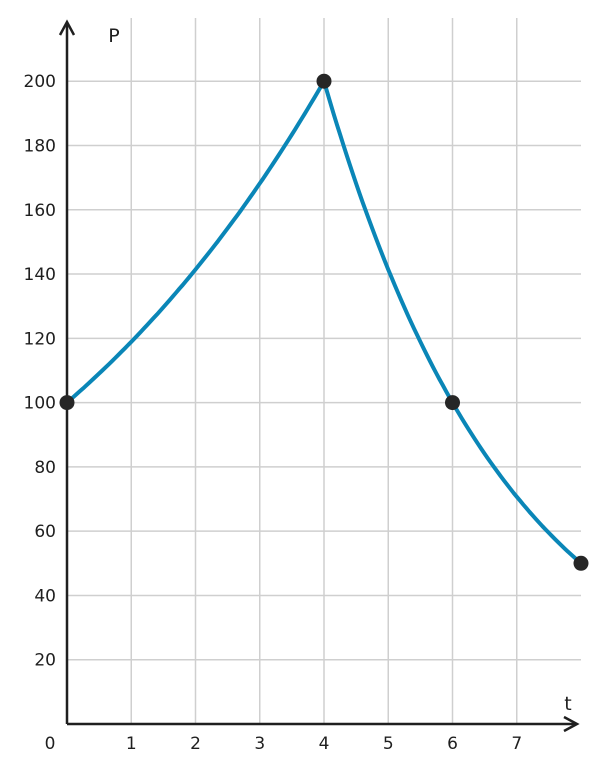  Describe the element at coordinates (40, 211) in the screenshot. I see `y-tick-label: 160` at that location.